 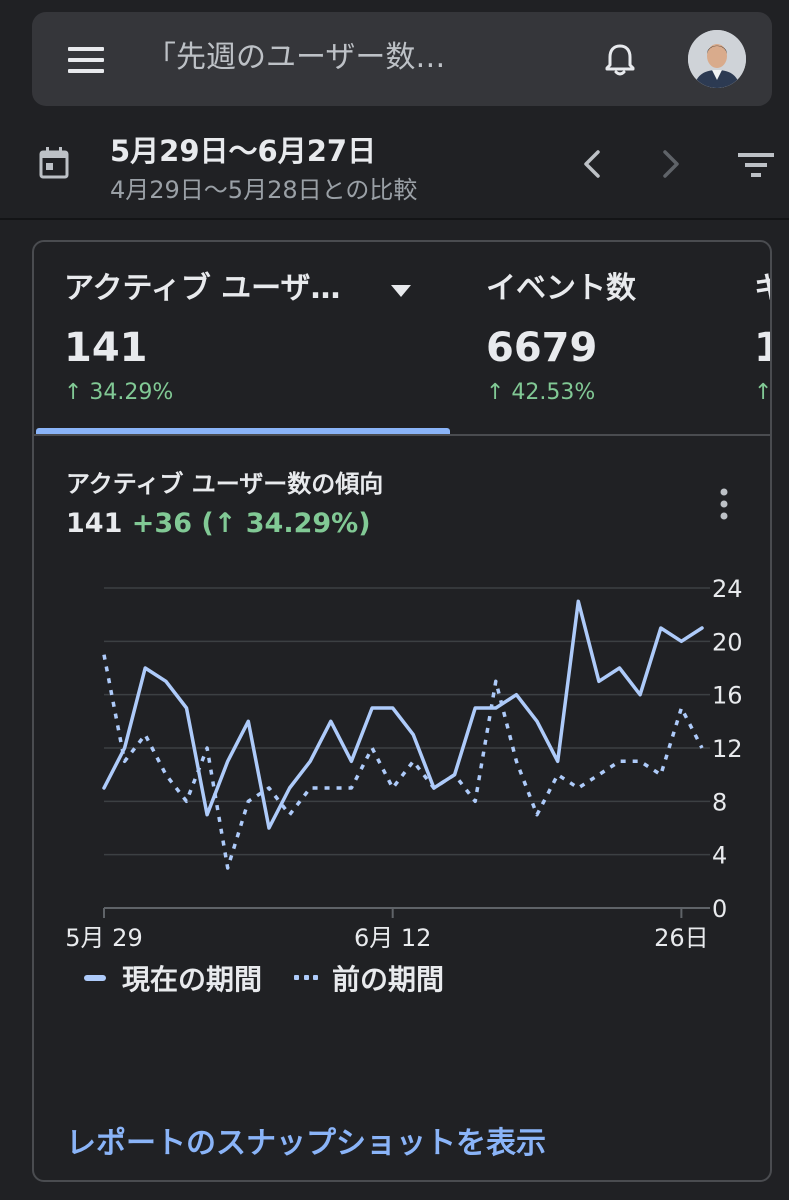 What do you see at coordinates (306, 978) in the screenshot?
I see `dotted-line-swatch` at bounding box center [306, 978].